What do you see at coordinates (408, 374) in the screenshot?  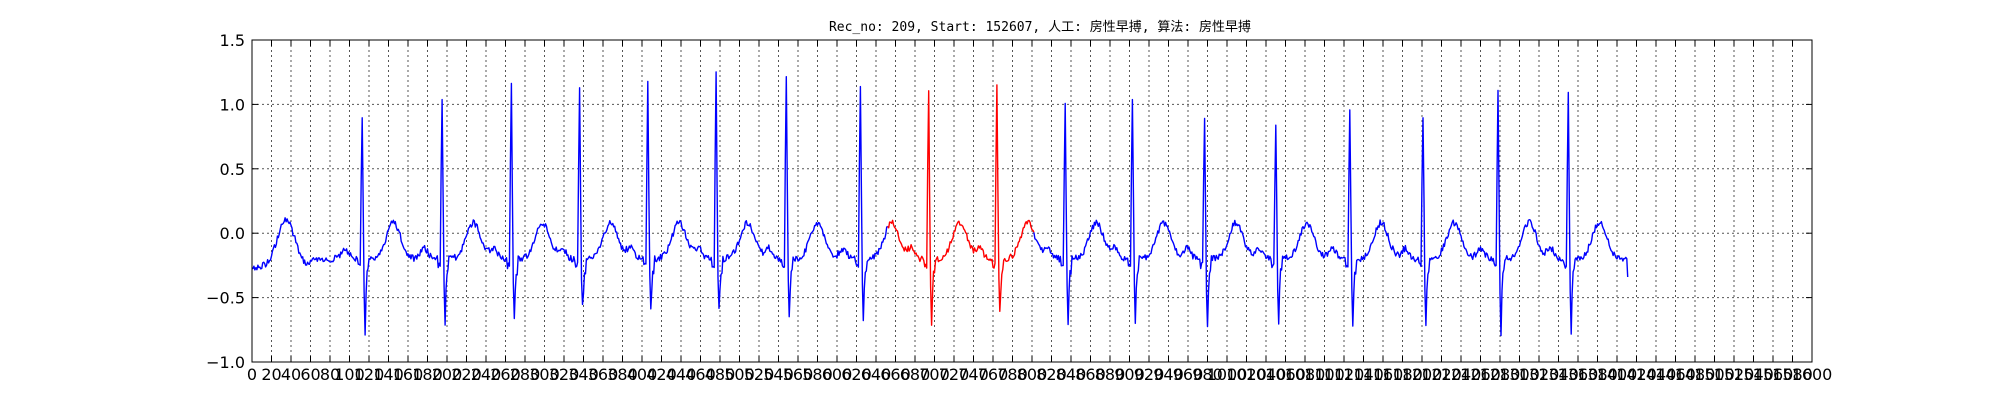 I see `x-tick-label: 160` at bounding box center [408, 374].